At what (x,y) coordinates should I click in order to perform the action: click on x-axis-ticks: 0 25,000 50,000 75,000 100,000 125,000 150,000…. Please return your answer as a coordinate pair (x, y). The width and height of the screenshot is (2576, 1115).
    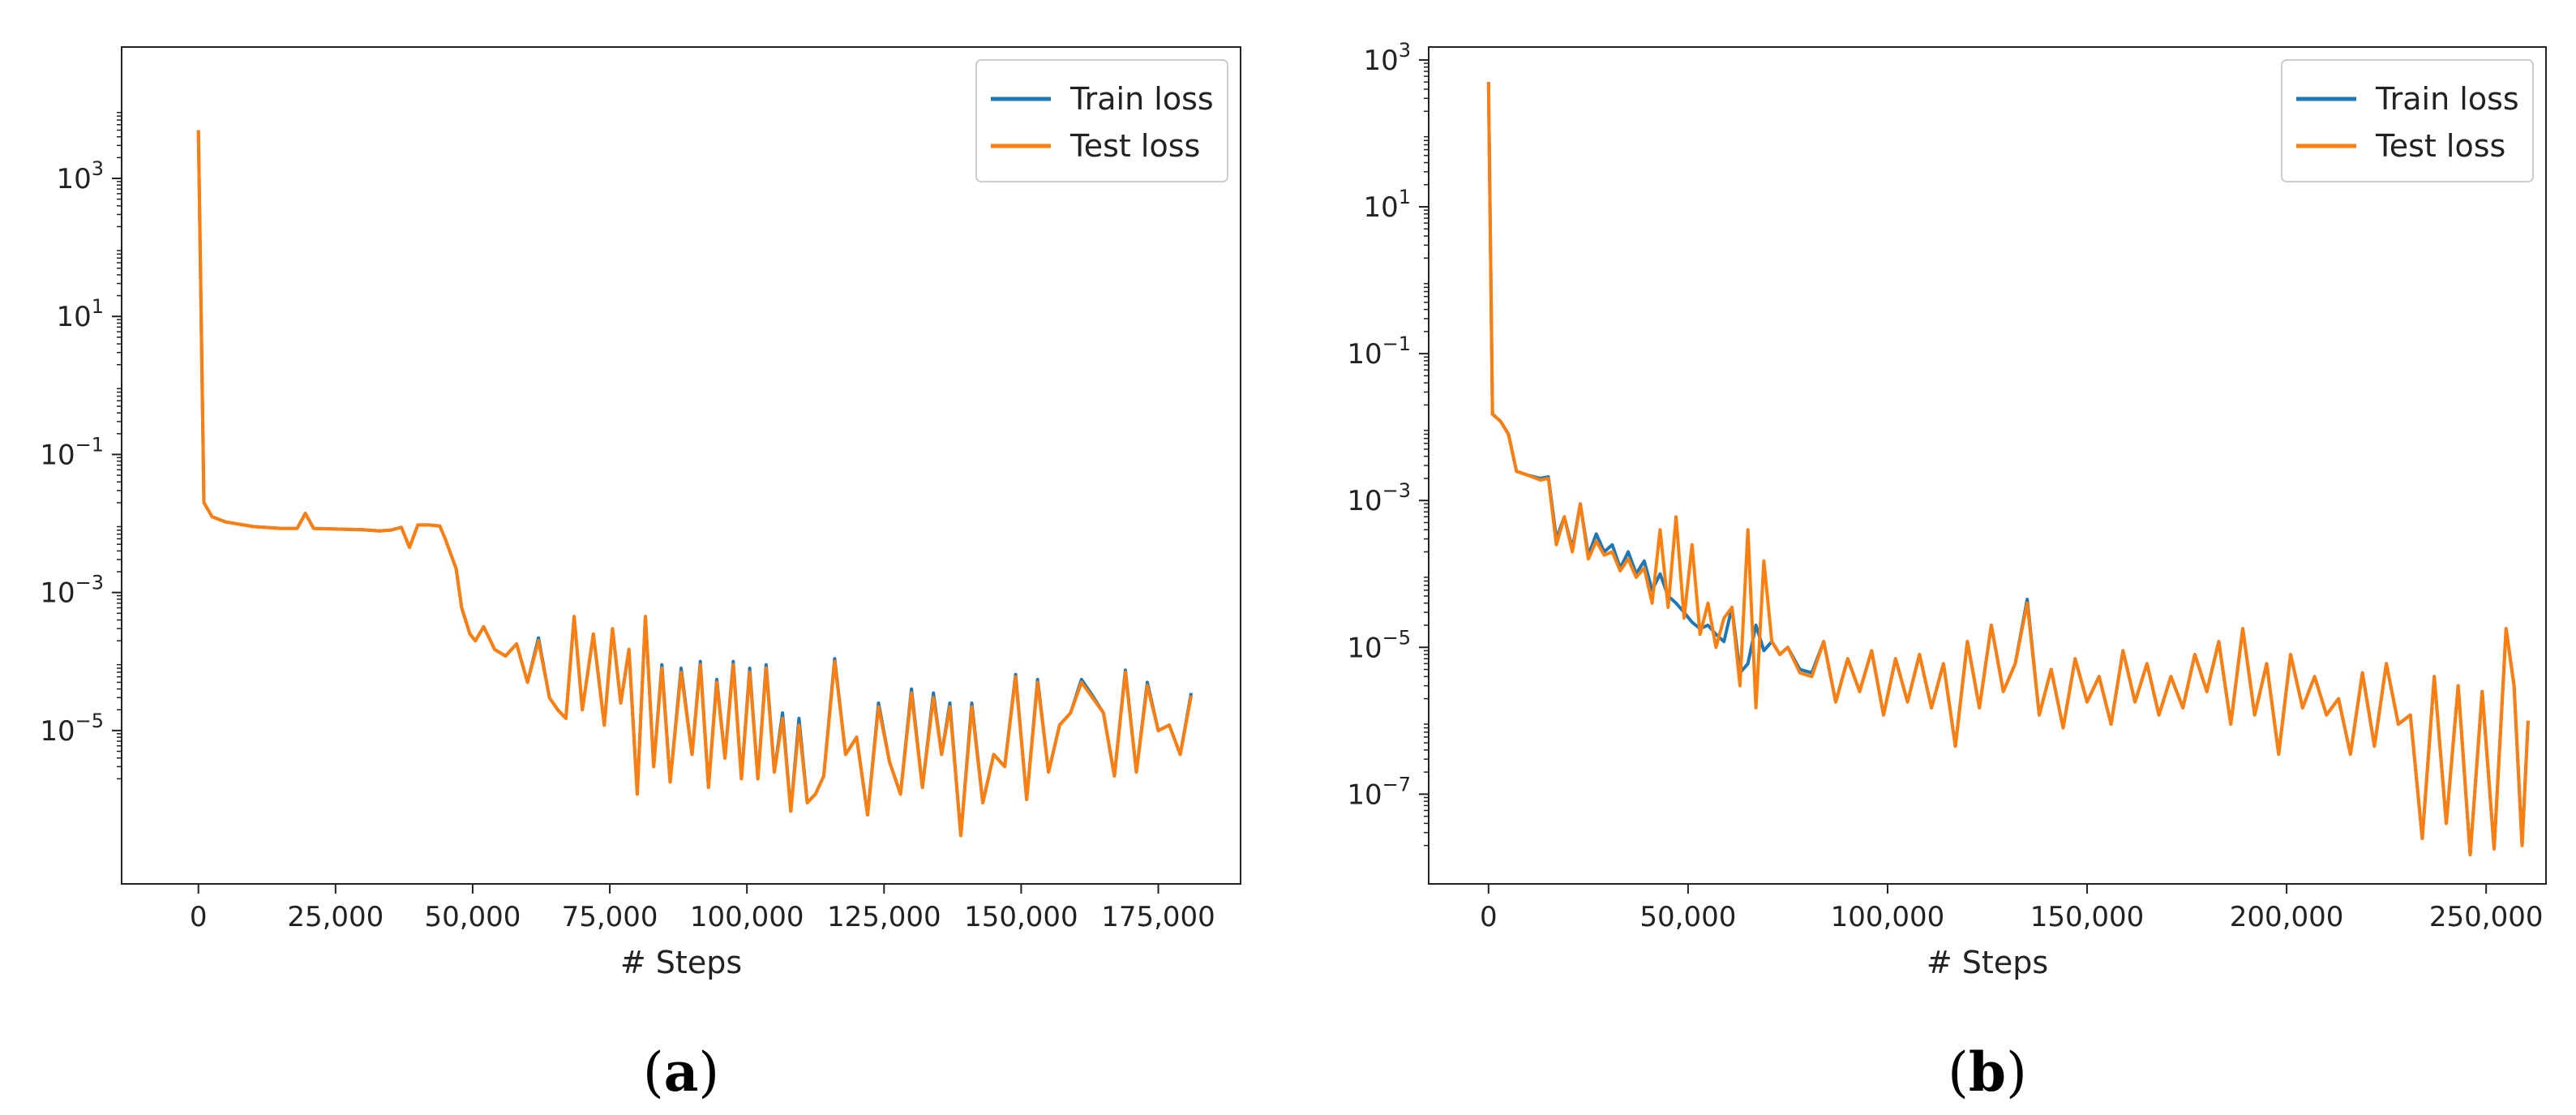
    Looking at the image, I should click on (702, 908).